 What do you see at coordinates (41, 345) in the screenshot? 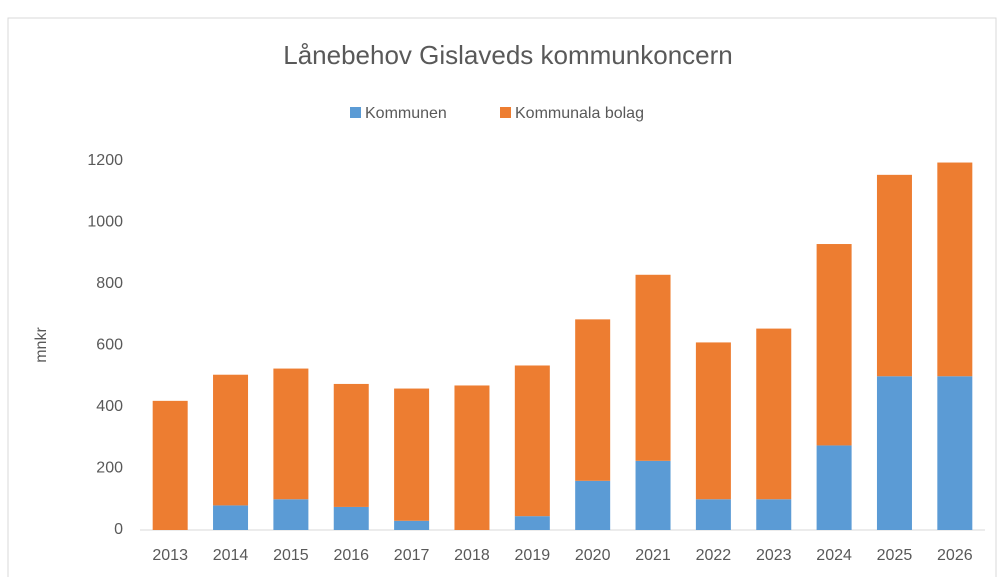
I see `y-axis-label: mnkr` at bounding box center [41, 345].